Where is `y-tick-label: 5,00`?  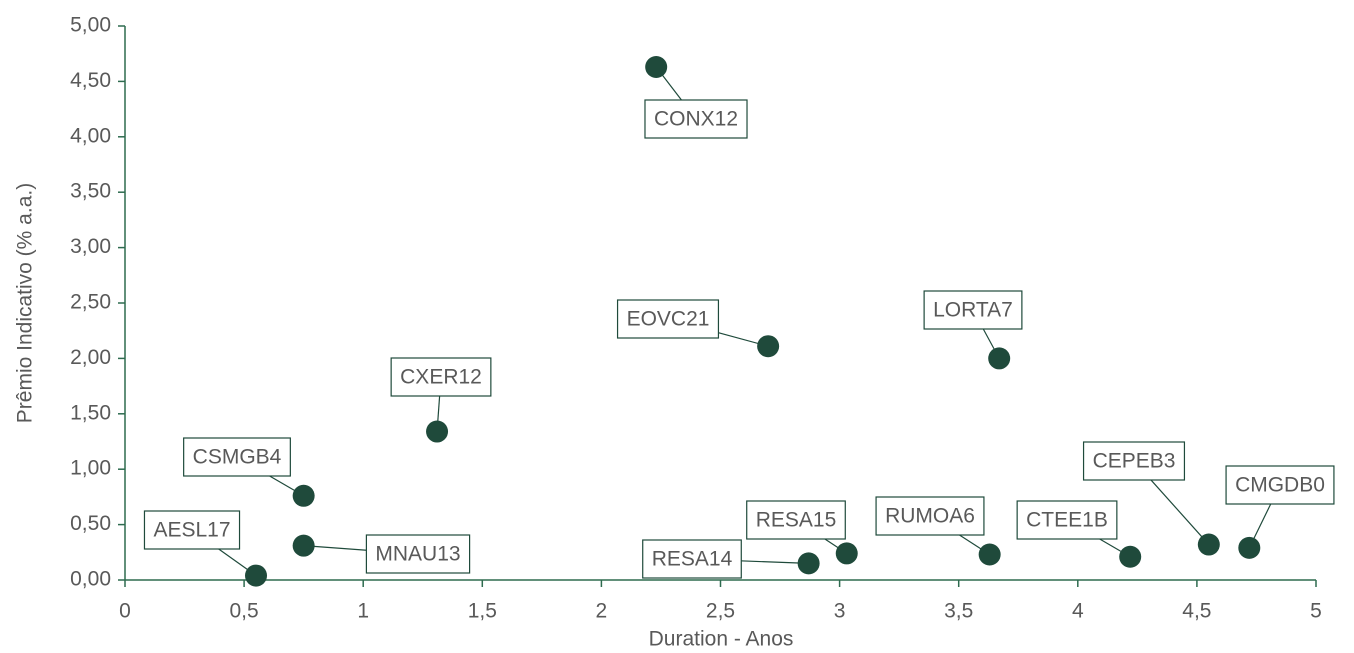 y-tick-label: 5,00 is located at coordinates (90, 25).